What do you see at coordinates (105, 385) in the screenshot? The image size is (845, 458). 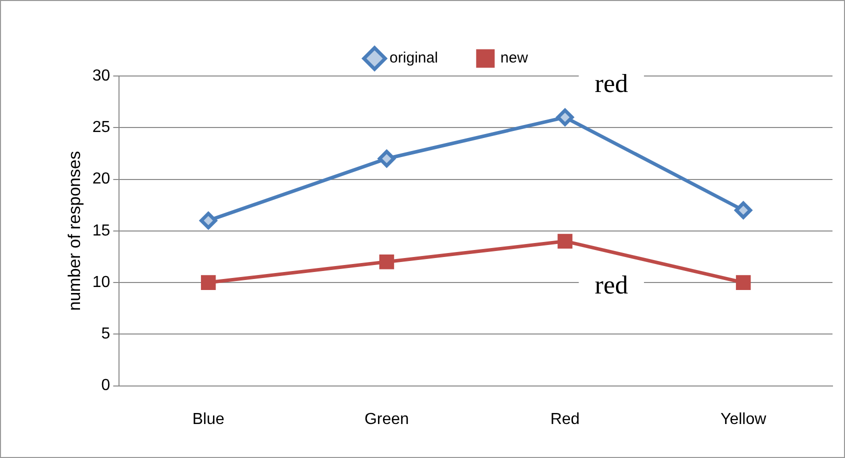 I see `y-tick-label: 0` at bounding box center [105, 385].